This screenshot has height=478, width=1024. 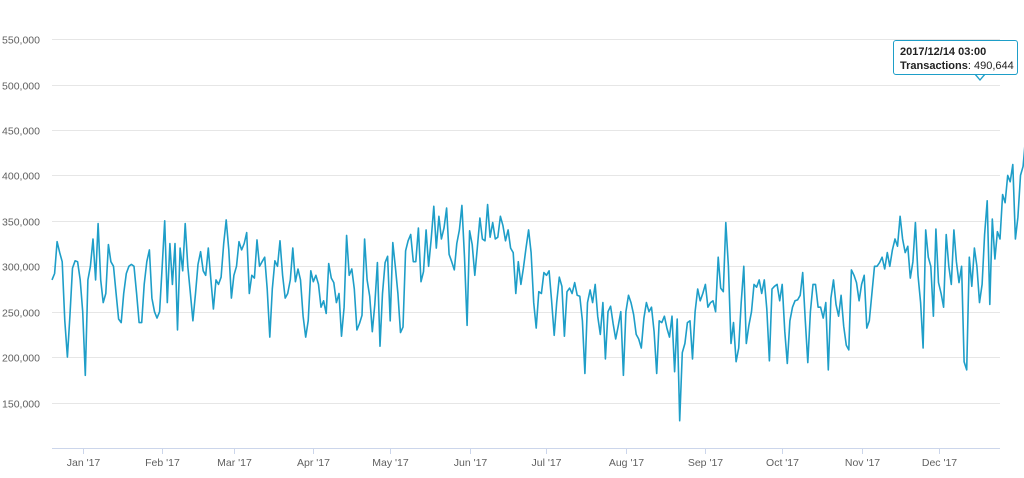 I want to click on data-tooltip: 2017/12/14 03:00 Transactions: 490,644, so click(x=955, y=57).